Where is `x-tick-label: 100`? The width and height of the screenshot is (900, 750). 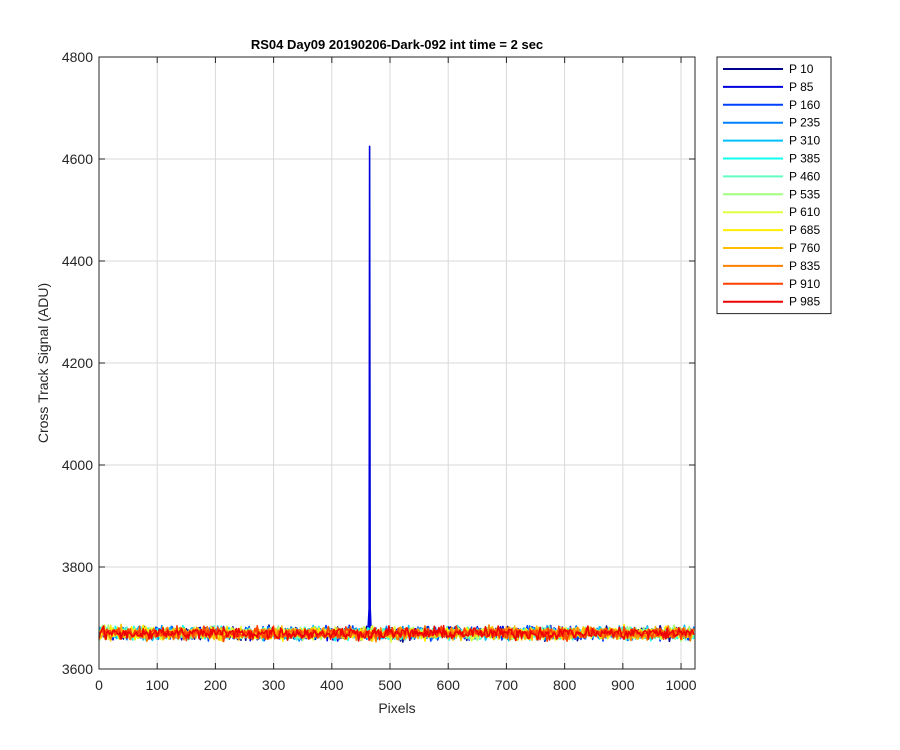 x-tick-label: 100 is located at coordinates (158, 685).